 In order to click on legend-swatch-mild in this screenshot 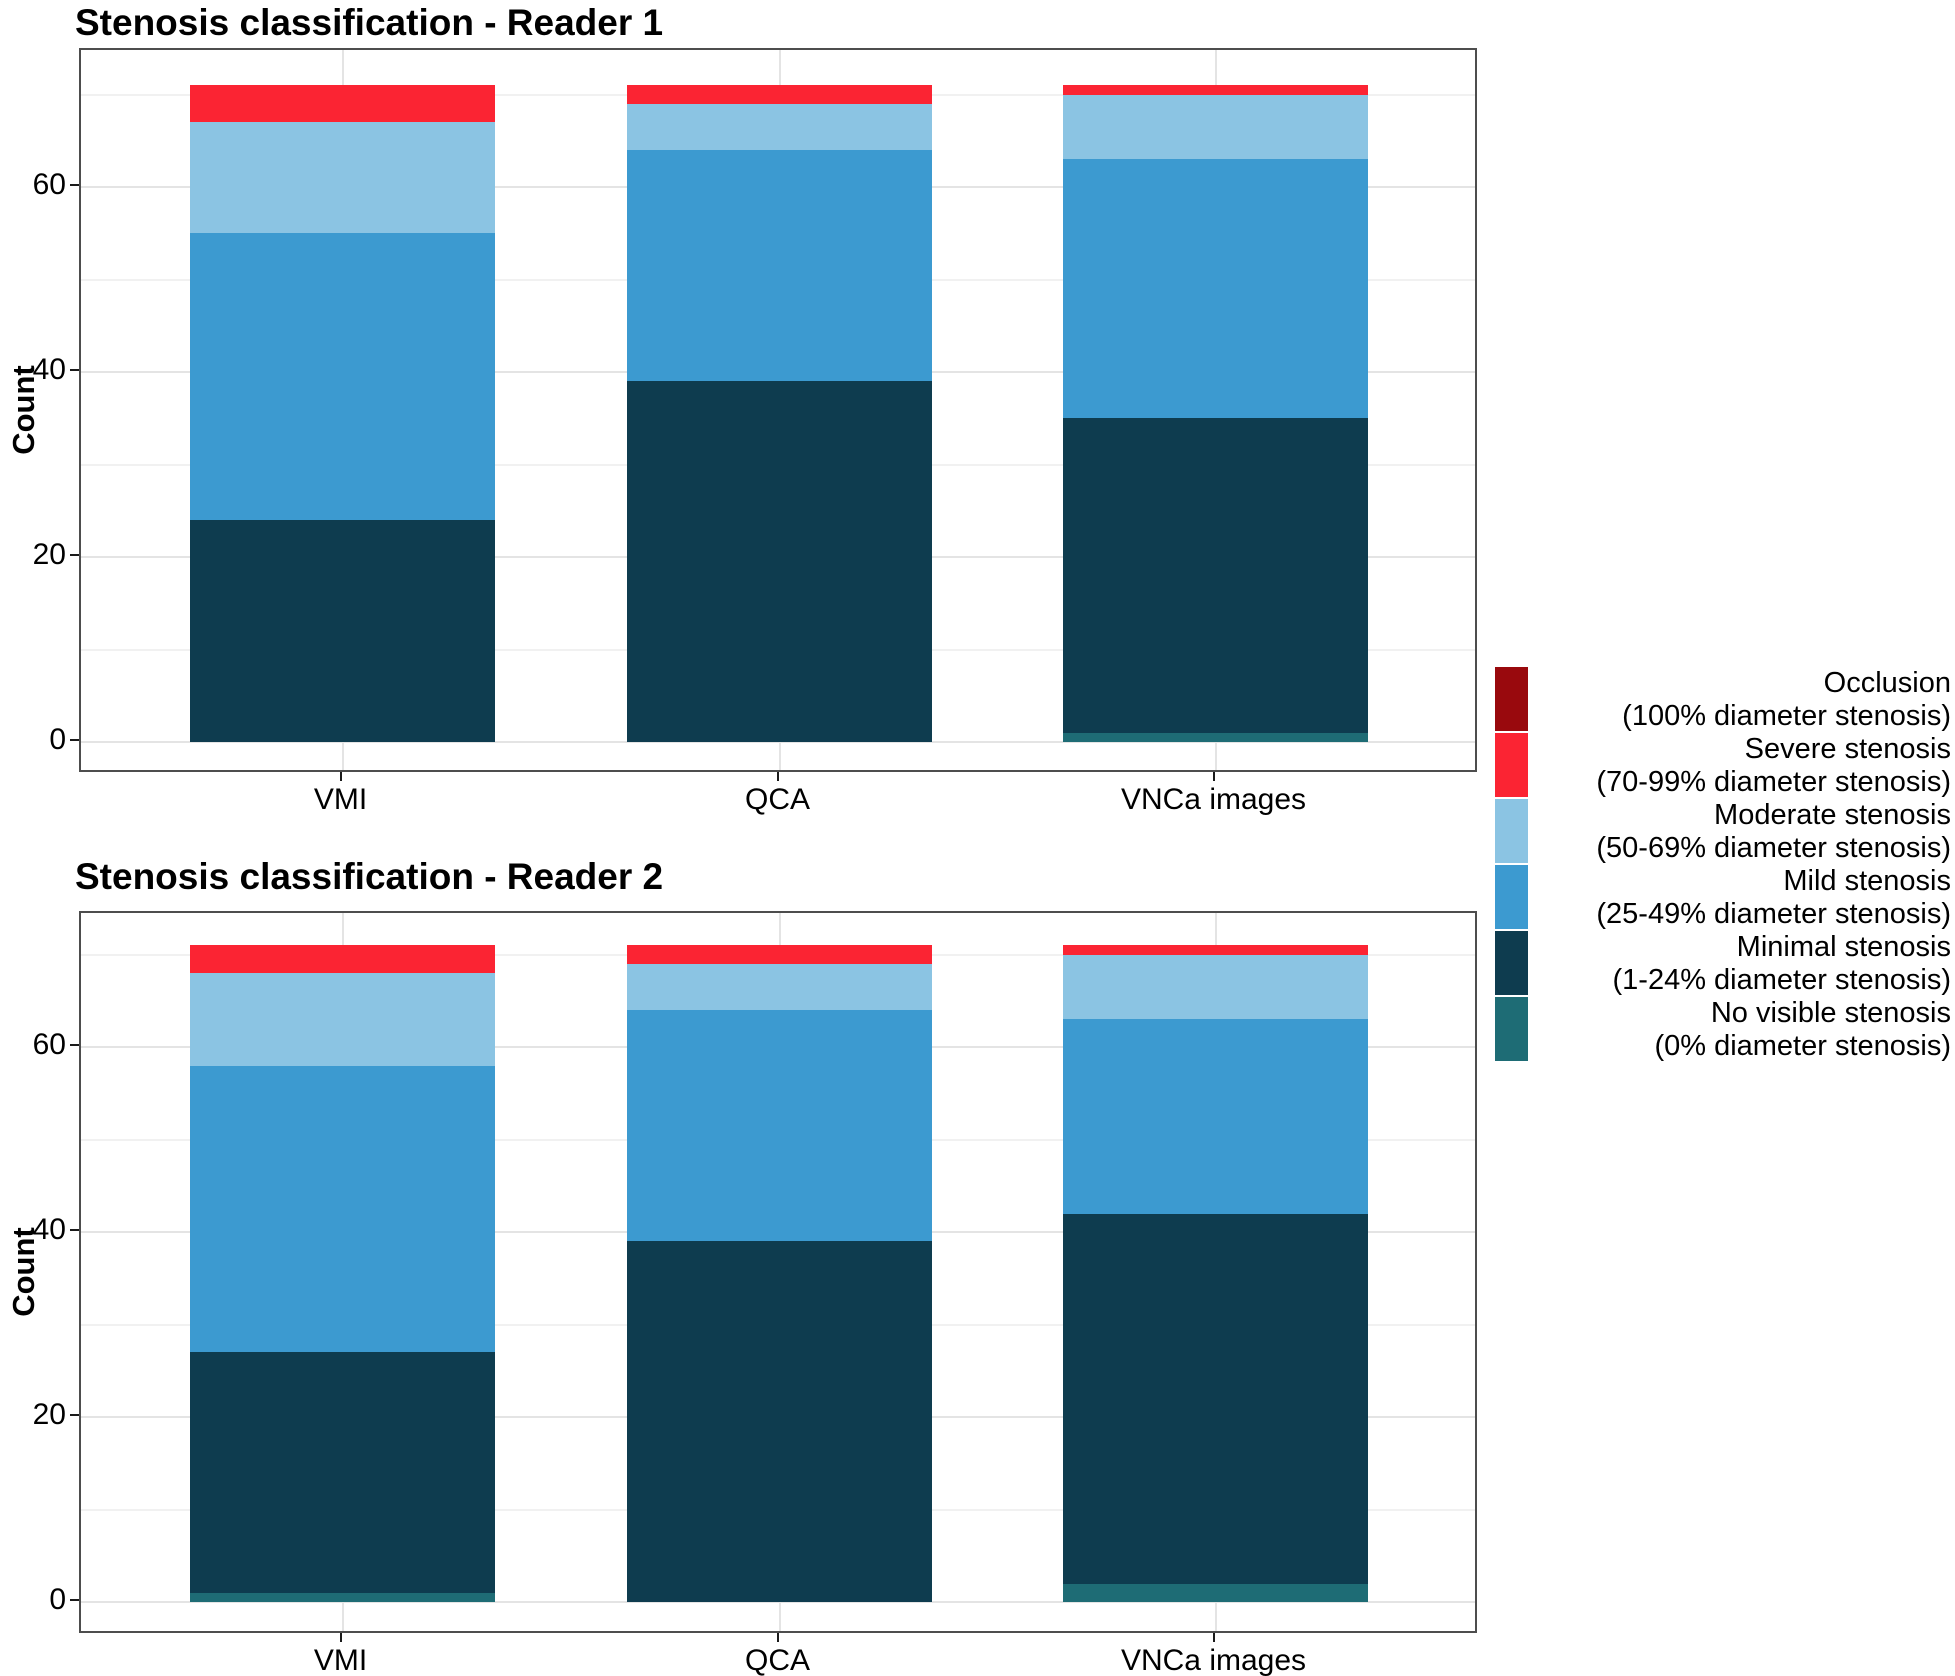, I will do `click(1511, 897)`.